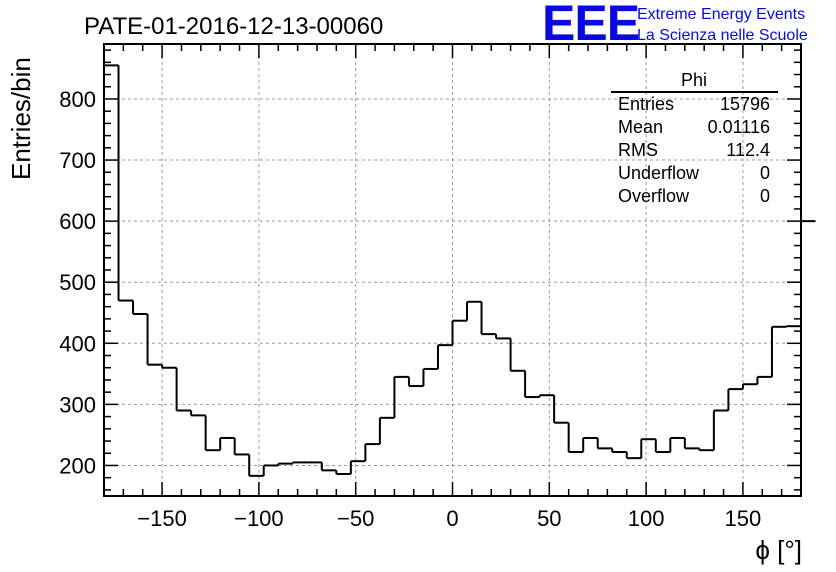 This screenshot has height=572, width=836. Describe the element at coordinates (765, 196) in the screenshot. I see `stat-value-overflow: 0` at that location.